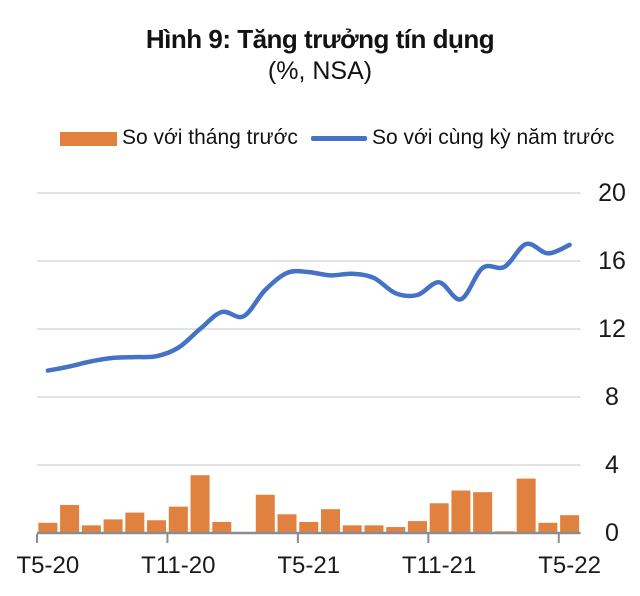 The height and width of the screenshot is (596, 640). Describe the element at coordinates (210, 137) in the screenshot. I see `legend-label-mom: So với tháng trước` at that location.